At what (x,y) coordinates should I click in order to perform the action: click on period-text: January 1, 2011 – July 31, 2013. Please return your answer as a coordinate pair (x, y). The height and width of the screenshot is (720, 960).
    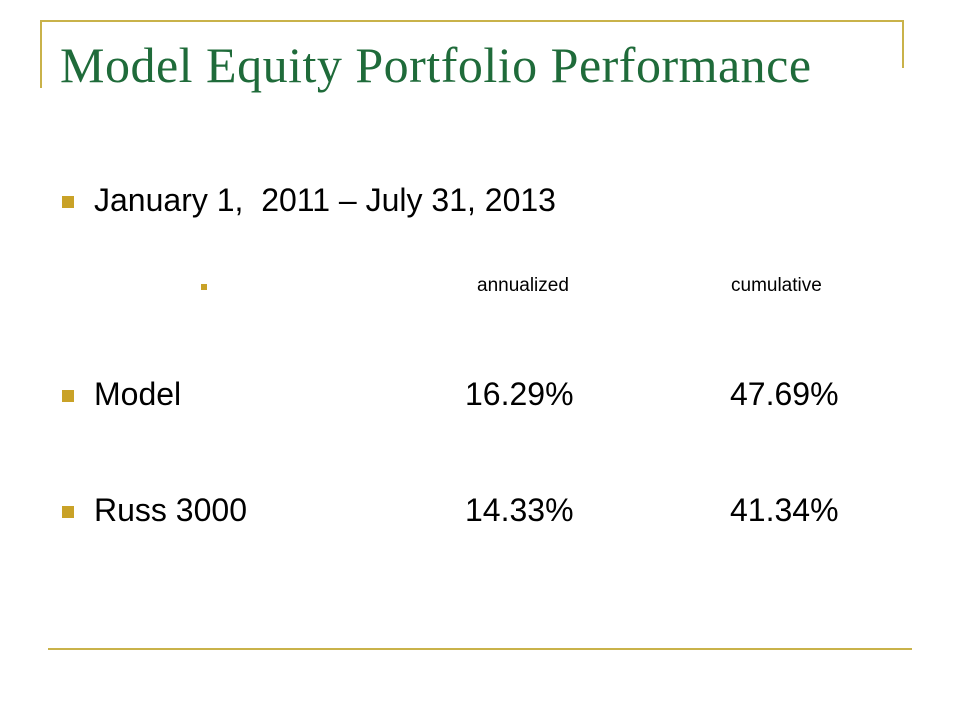
    Looking at the image, I should click on (325, 200).